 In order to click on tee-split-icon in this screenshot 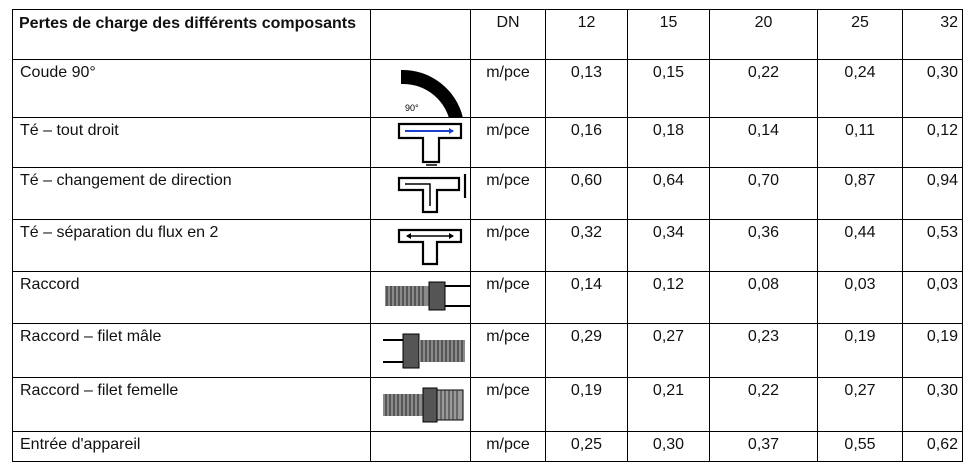, I will do `click(420, 245)`.